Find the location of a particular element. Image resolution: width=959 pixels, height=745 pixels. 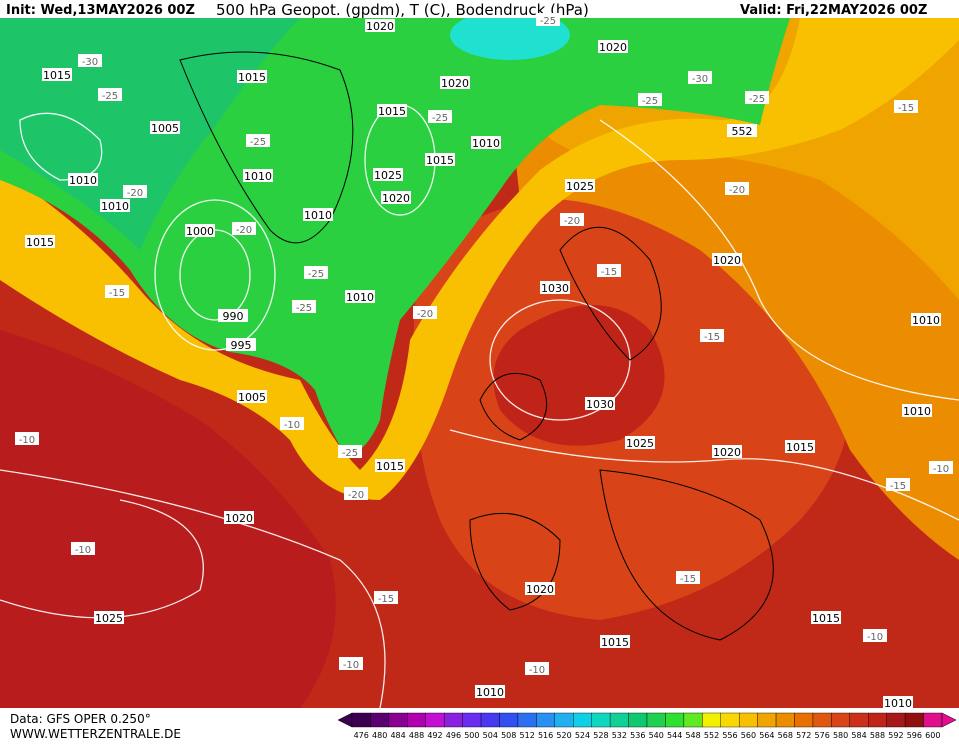

colorbar-label: 476 is located at coordinates (361, 735).